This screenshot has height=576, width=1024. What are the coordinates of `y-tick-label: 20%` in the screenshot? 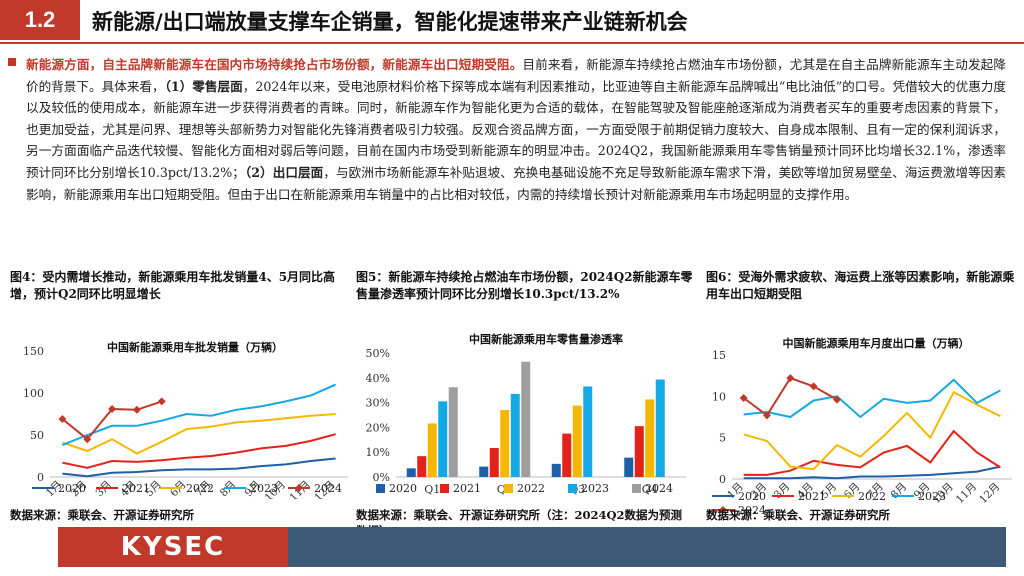 It's located at (378, 427).